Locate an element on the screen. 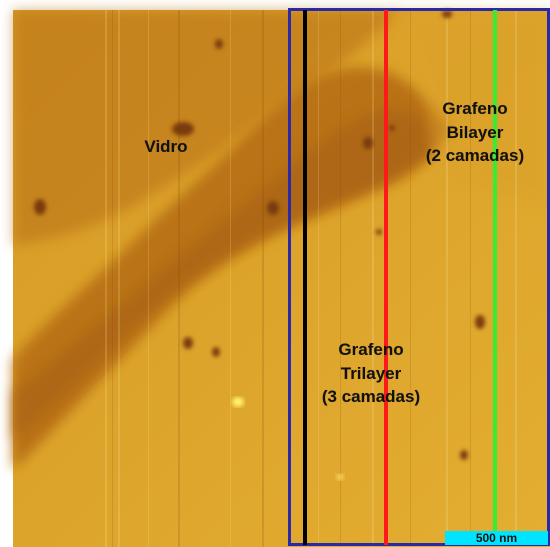  scale-bar-label: 500 nm is located at coordinates (496, 538).